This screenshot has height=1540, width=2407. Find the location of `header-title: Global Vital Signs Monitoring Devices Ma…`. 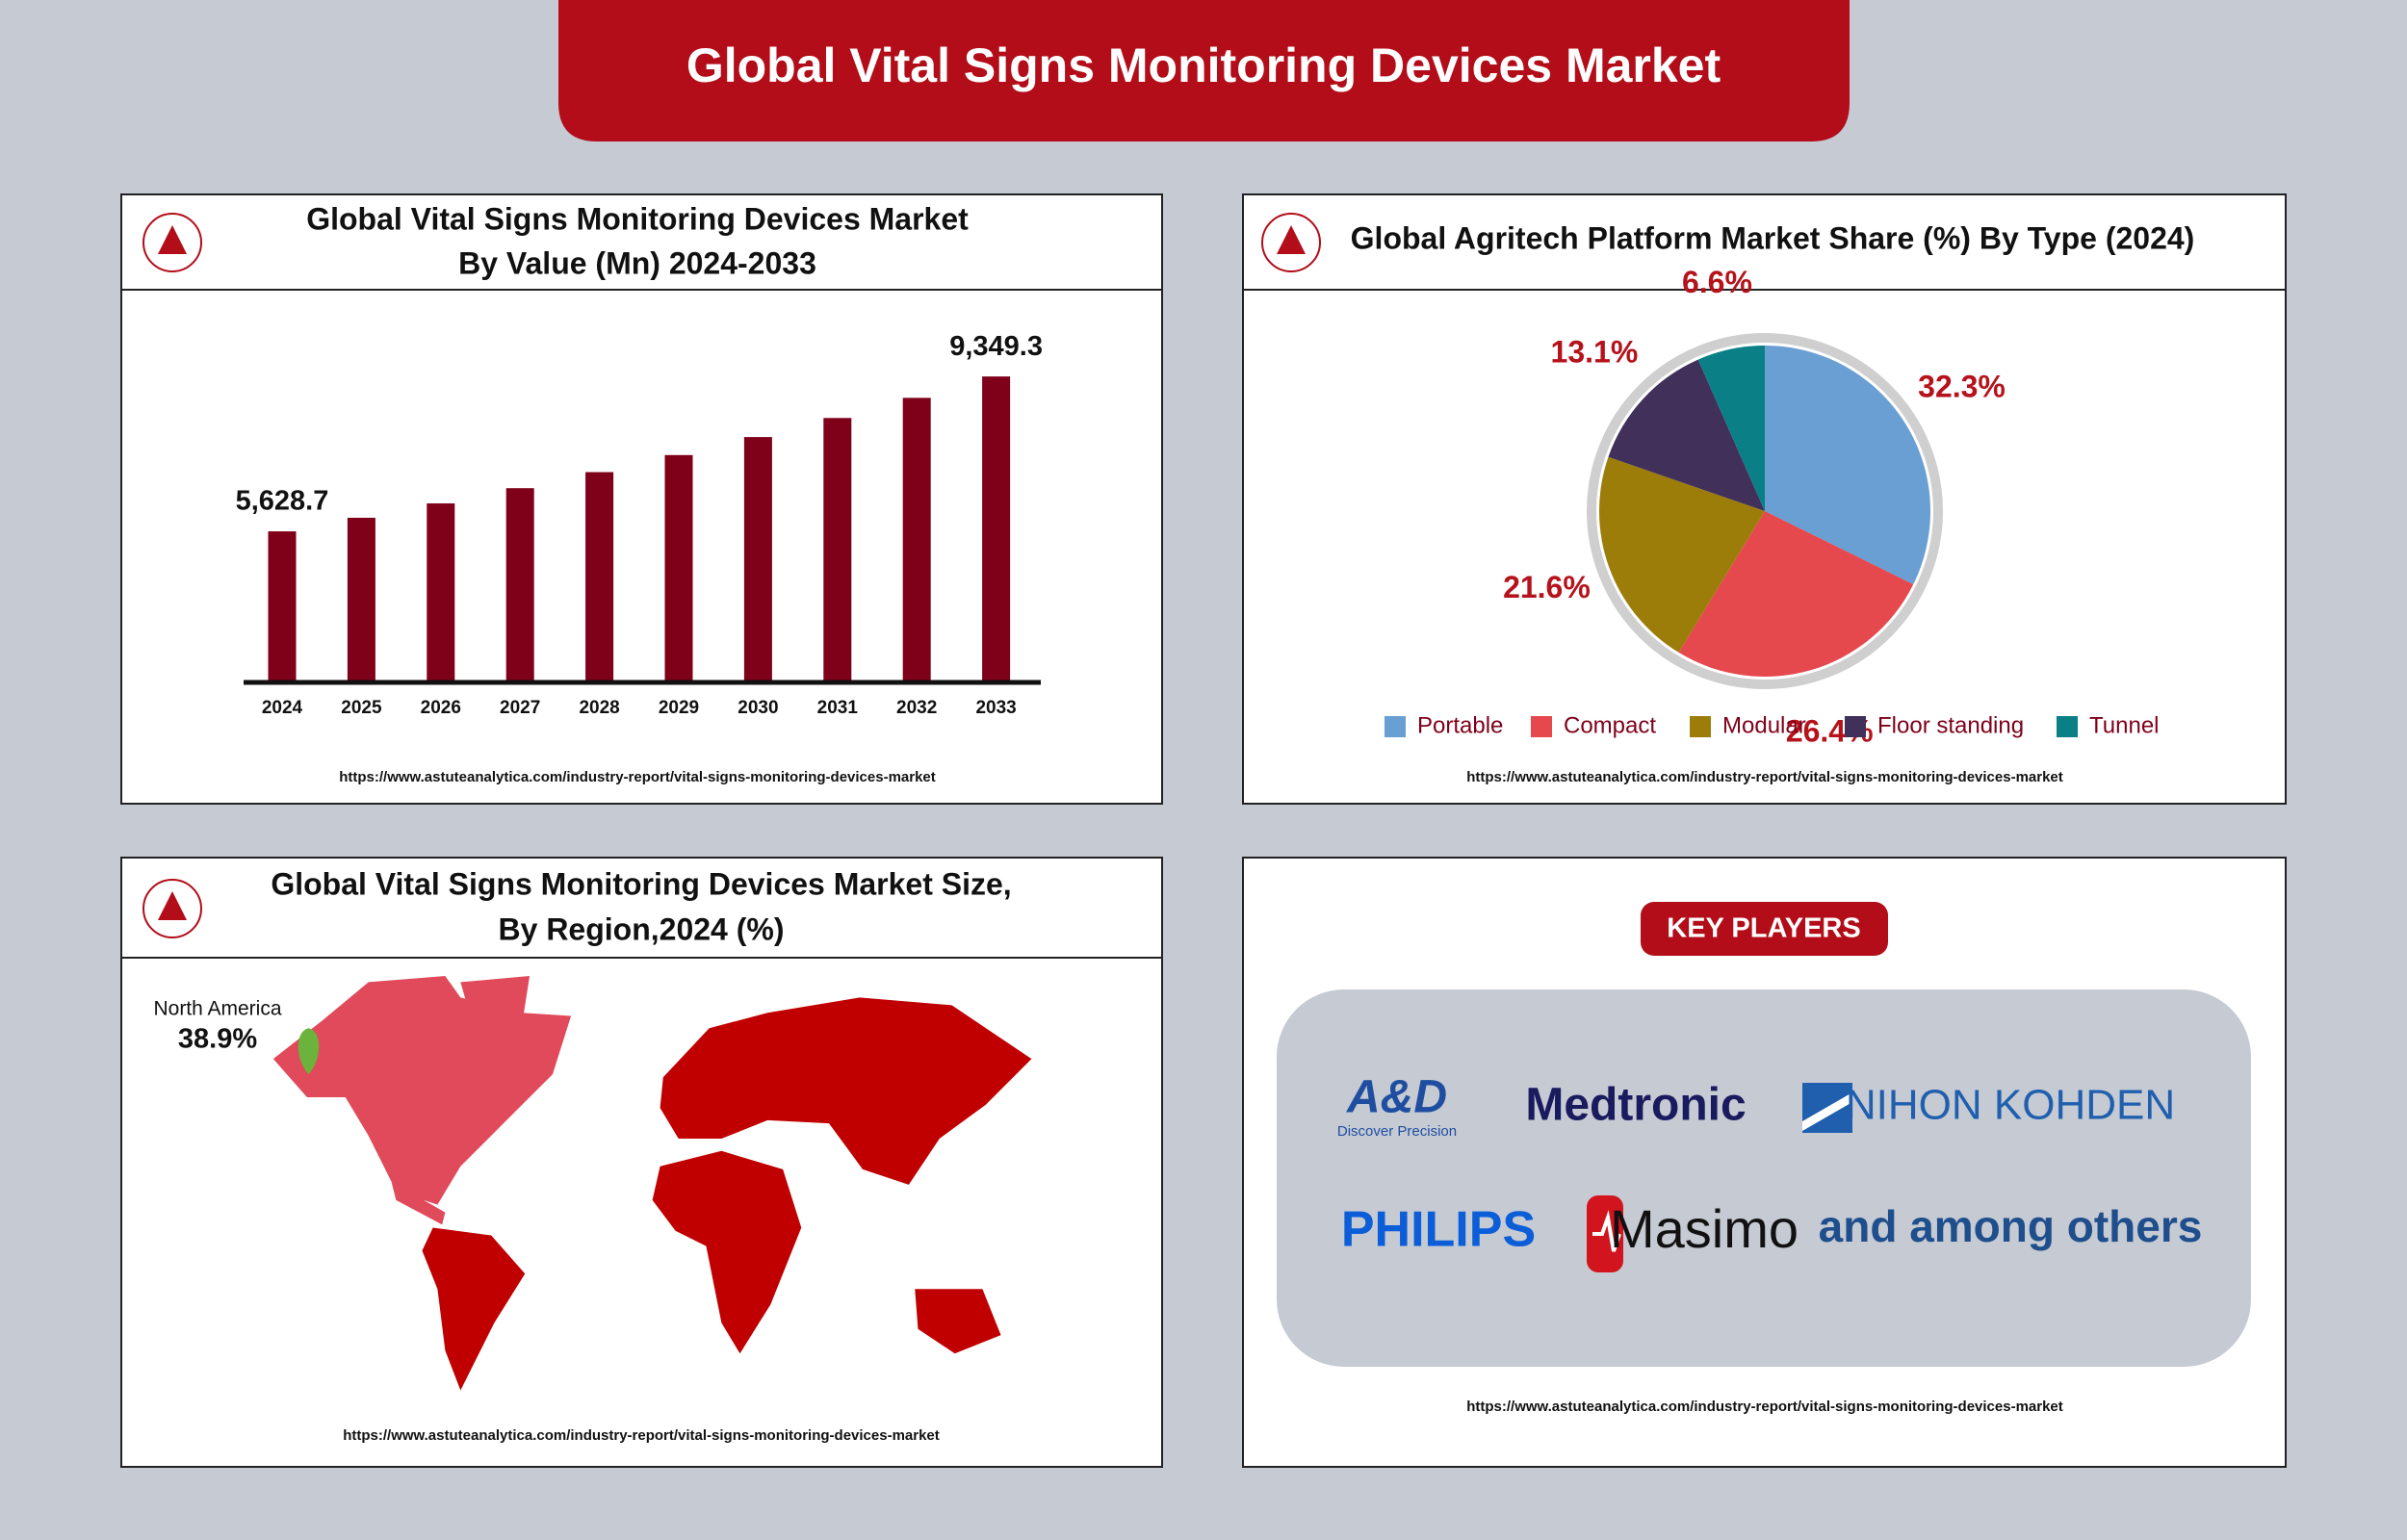

header-title: Global Vital Signs Monitoring Devices Ma… is located at coordinates (1203, 65).